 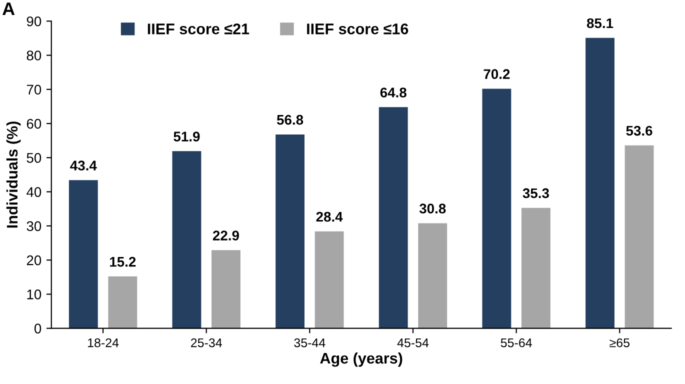 I want to click on data-label: 51.9, so click(x=187, y=137).